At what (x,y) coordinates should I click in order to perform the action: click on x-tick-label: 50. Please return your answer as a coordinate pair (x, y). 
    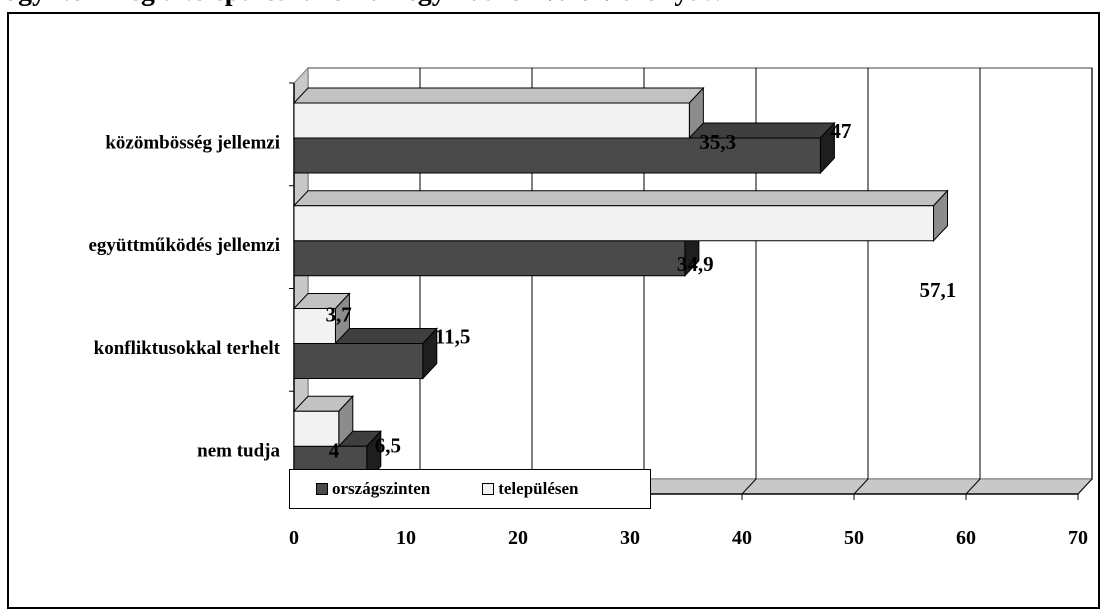
    Looking at the image, I should click on (854, 538).